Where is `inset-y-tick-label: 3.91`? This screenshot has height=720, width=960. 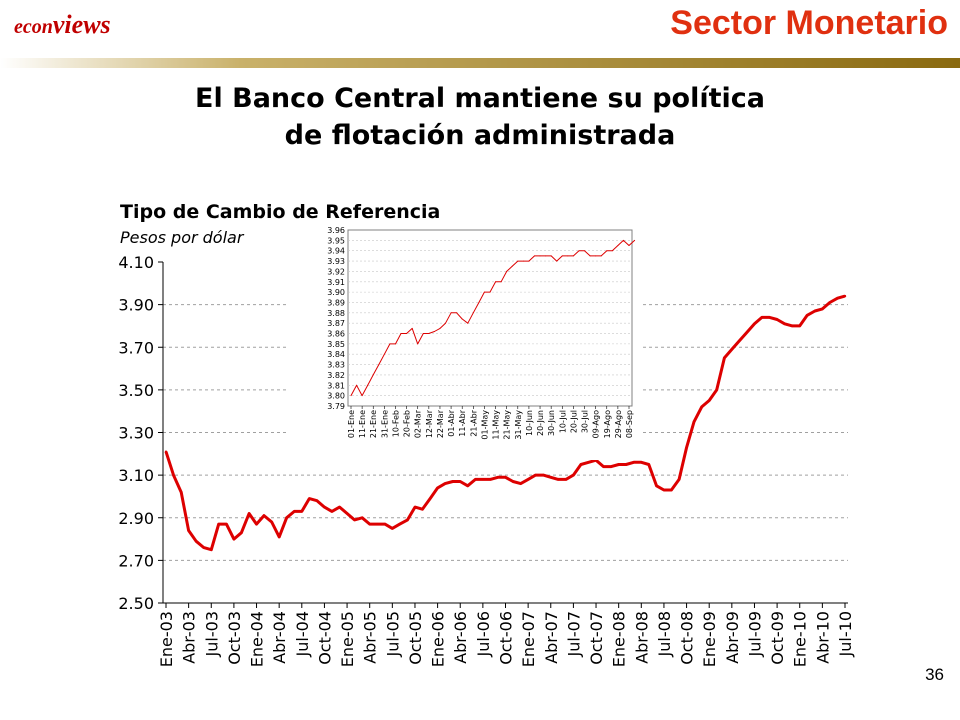
inset-y-tick-label: 3.91 is located at coordinates (336, 282).